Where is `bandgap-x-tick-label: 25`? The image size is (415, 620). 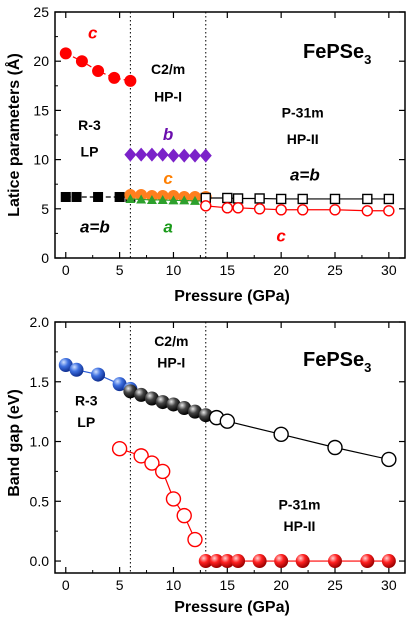
bandgap-x-tick-label: 25 is located at coordinates (335, 585).